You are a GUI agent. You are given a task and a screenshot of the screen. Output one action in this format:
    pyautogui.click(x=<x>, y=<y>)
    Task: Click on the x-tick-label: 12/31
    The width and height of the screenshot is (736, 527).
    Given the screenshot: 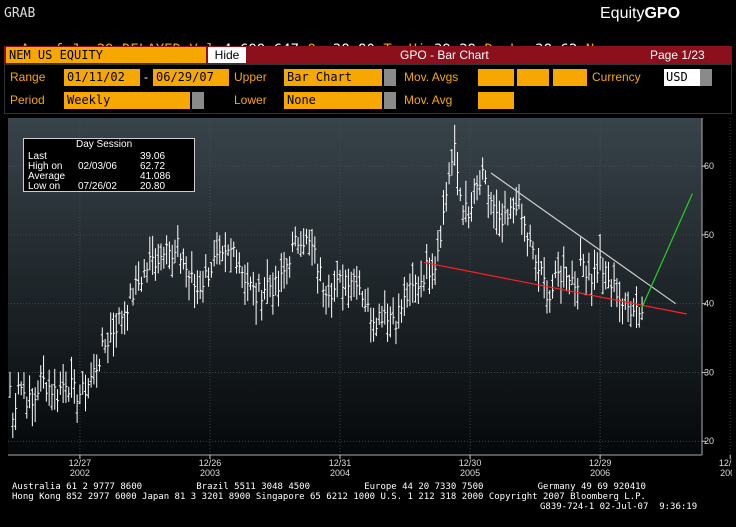 What is the action you would take?
    pyautogui.click(x=340, y=463)
    